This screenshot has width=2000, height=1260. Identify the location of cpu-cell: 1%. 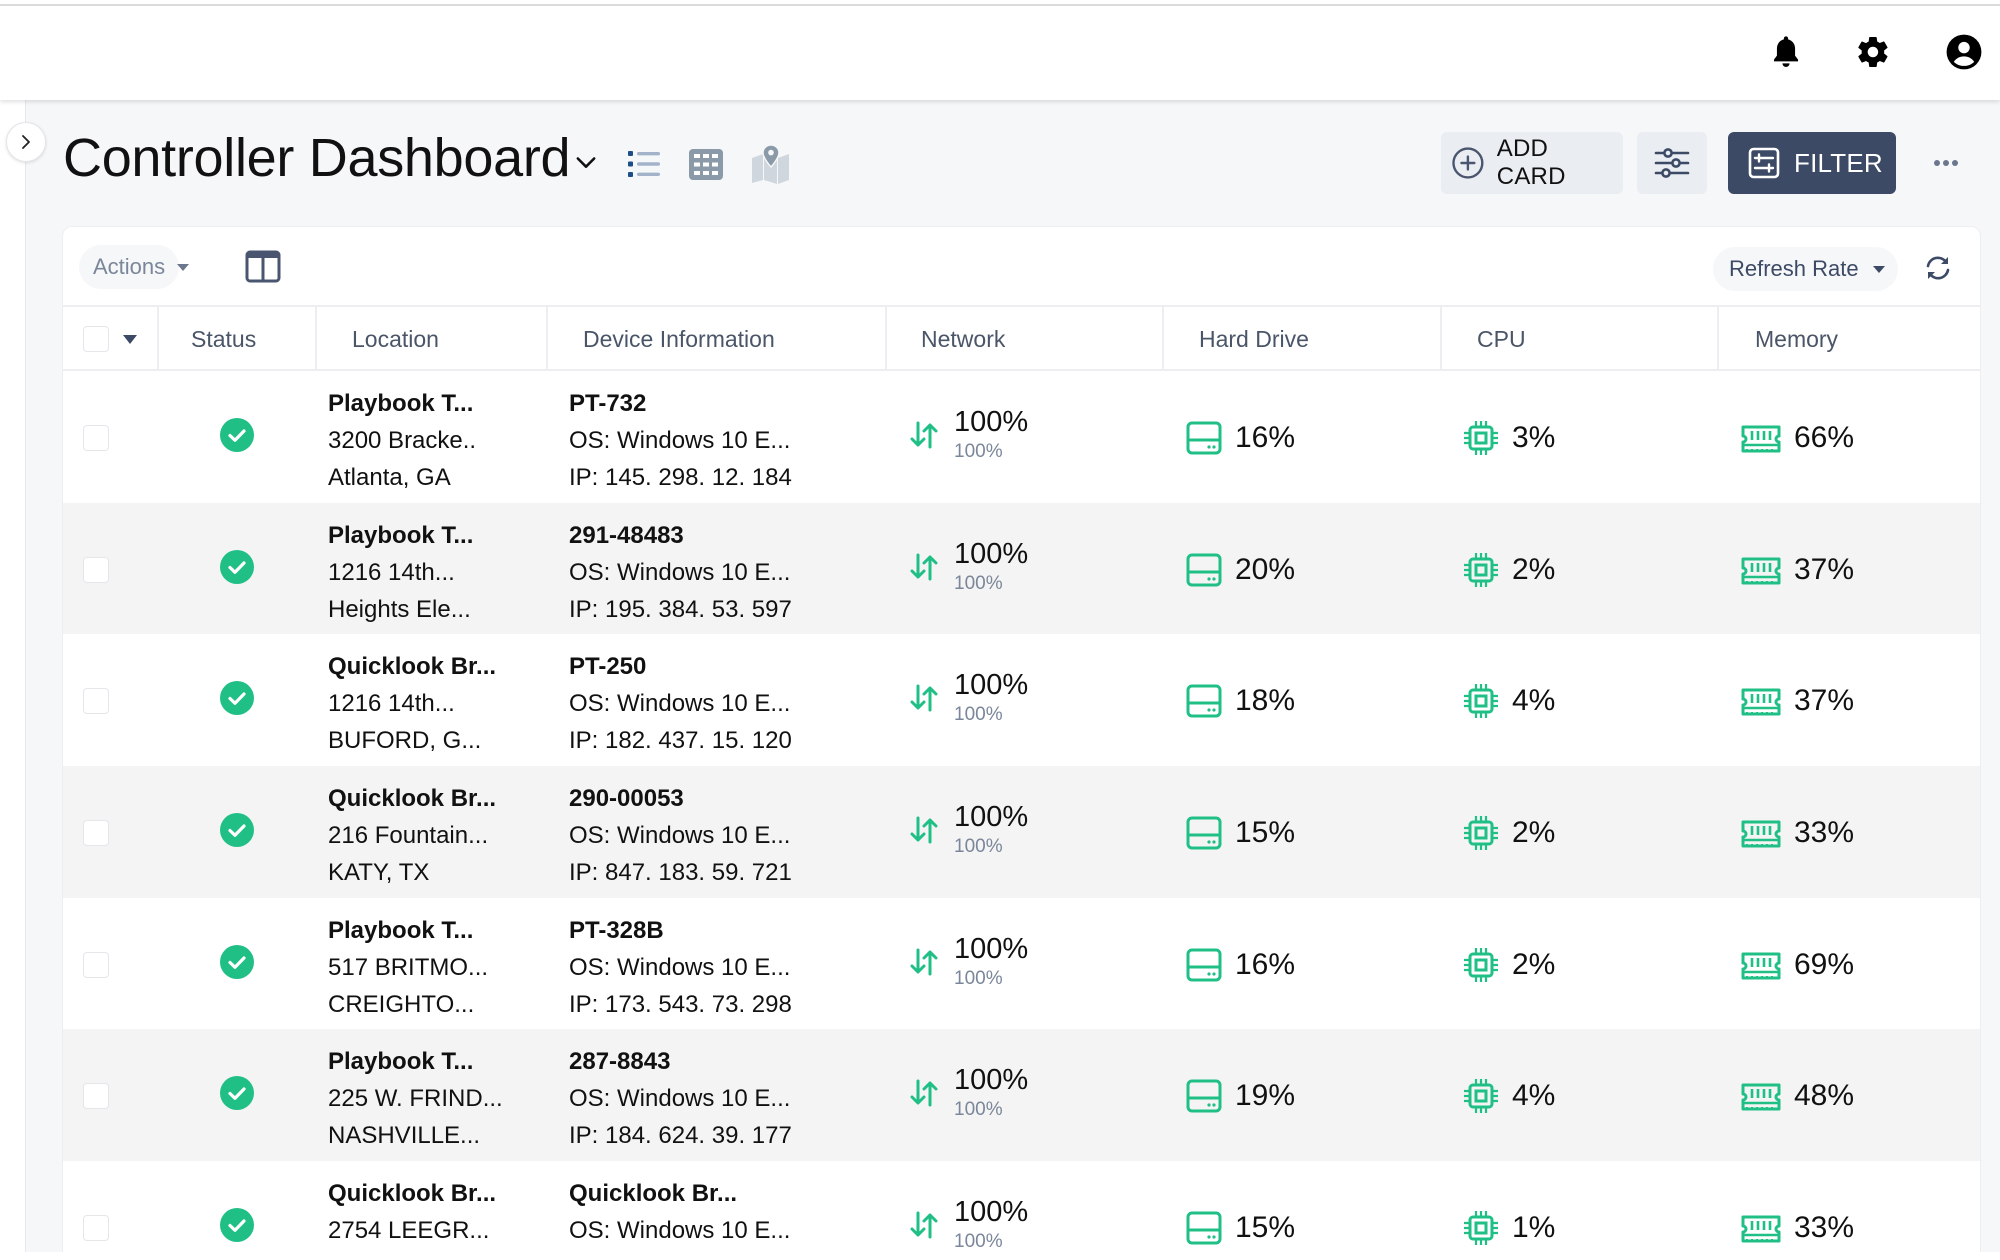
(1508, 1228).